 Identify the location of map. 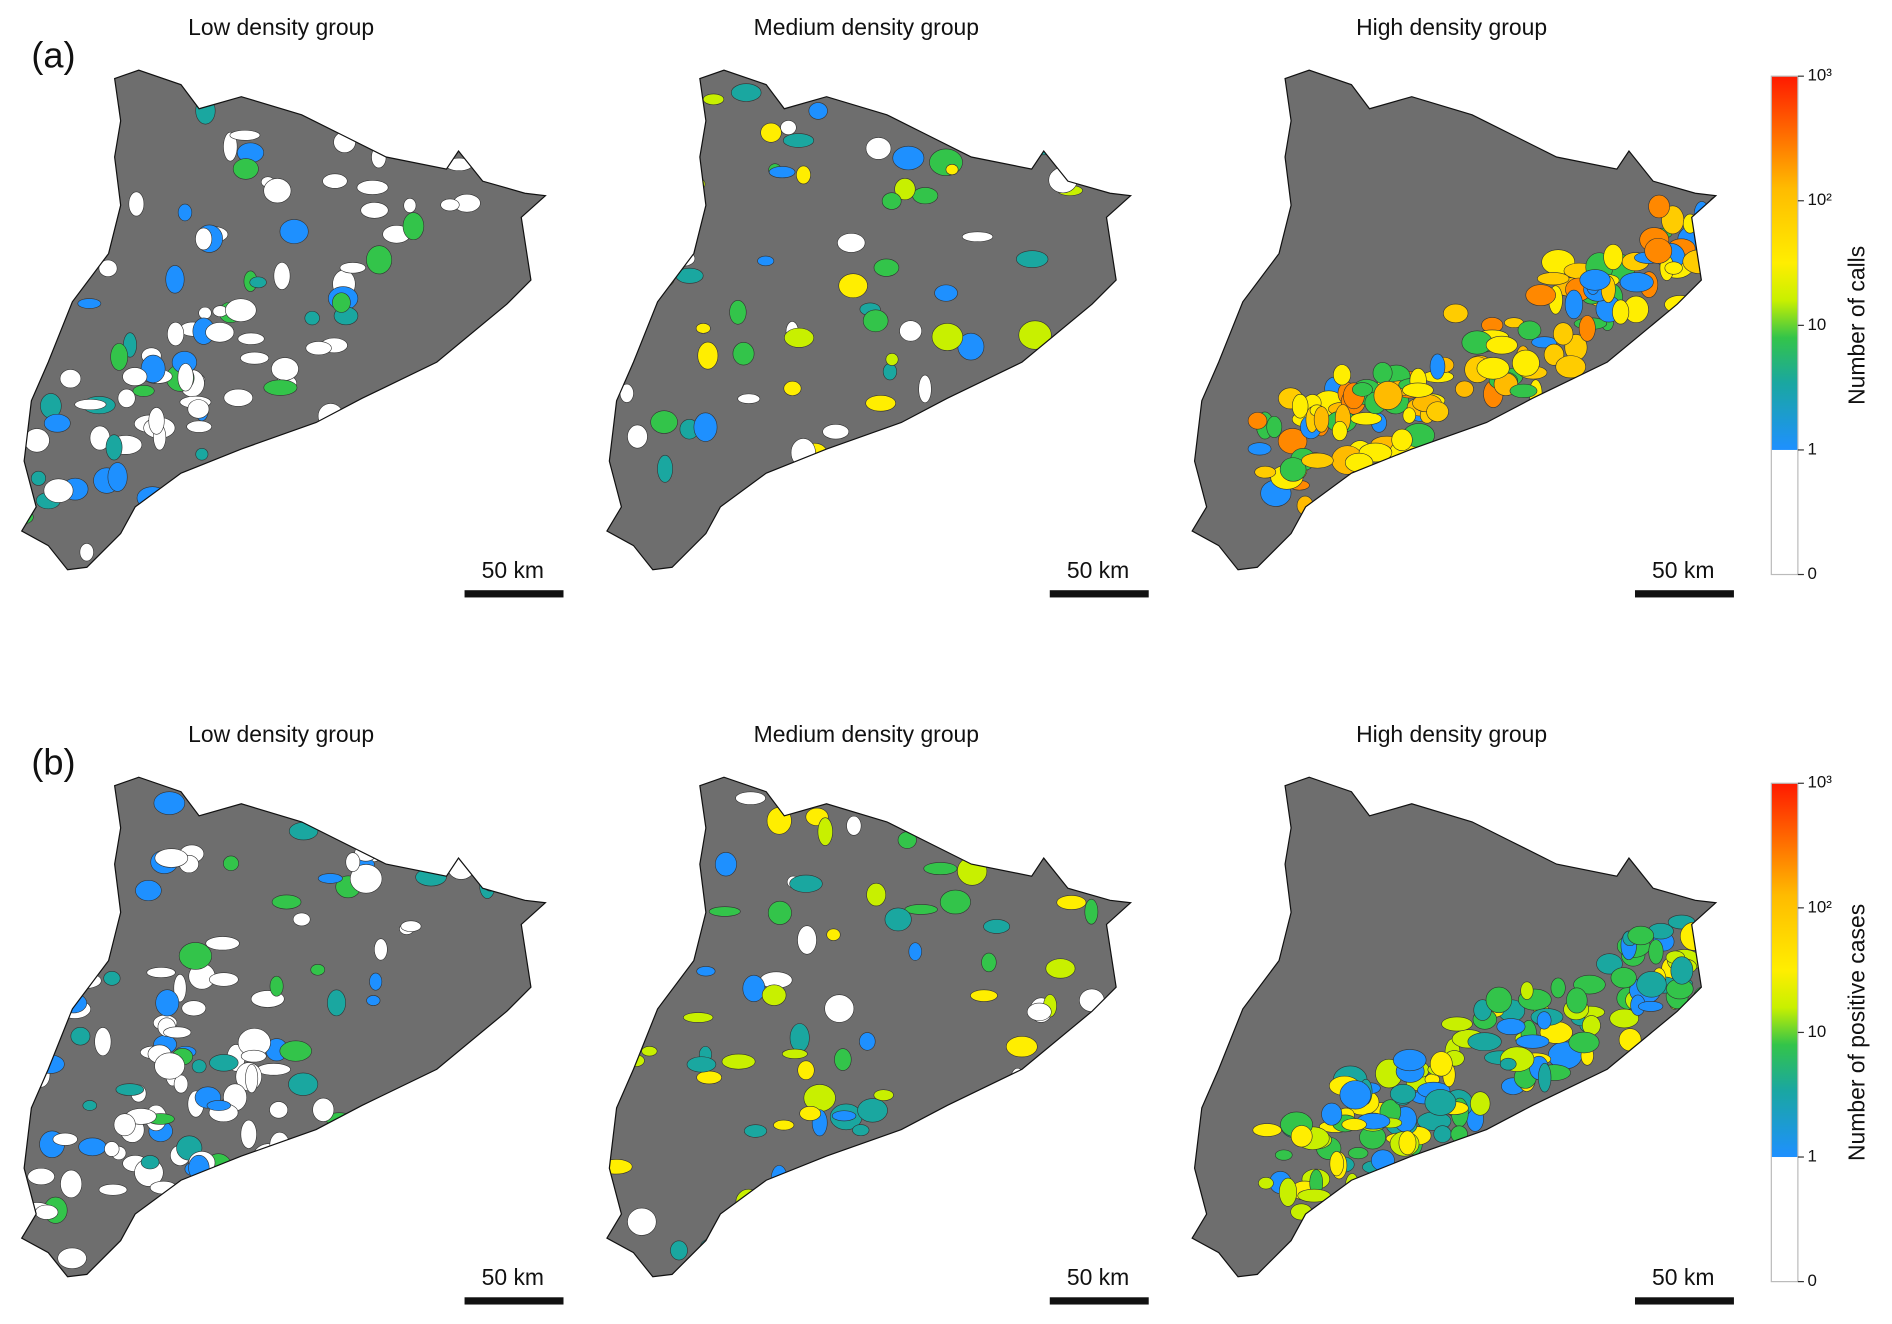
(1454, 1027).